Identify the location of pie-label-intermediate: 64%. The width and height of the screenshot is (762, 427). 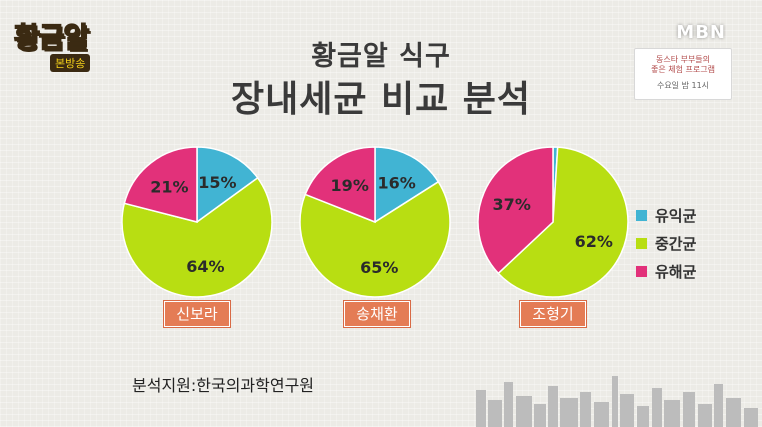
(205, 266).